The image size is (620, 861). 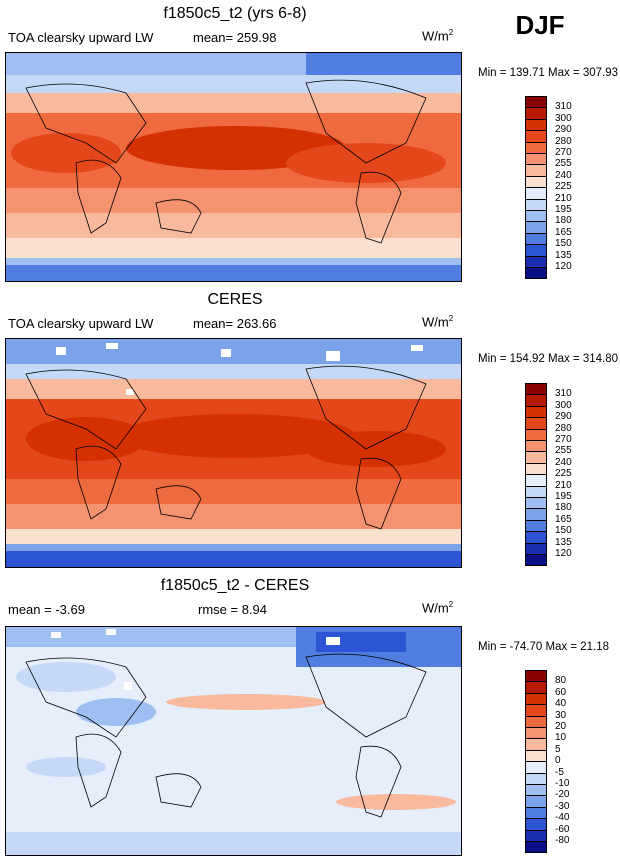 I want to click on panel-2-title: CERES, so click(x=235, y=299).